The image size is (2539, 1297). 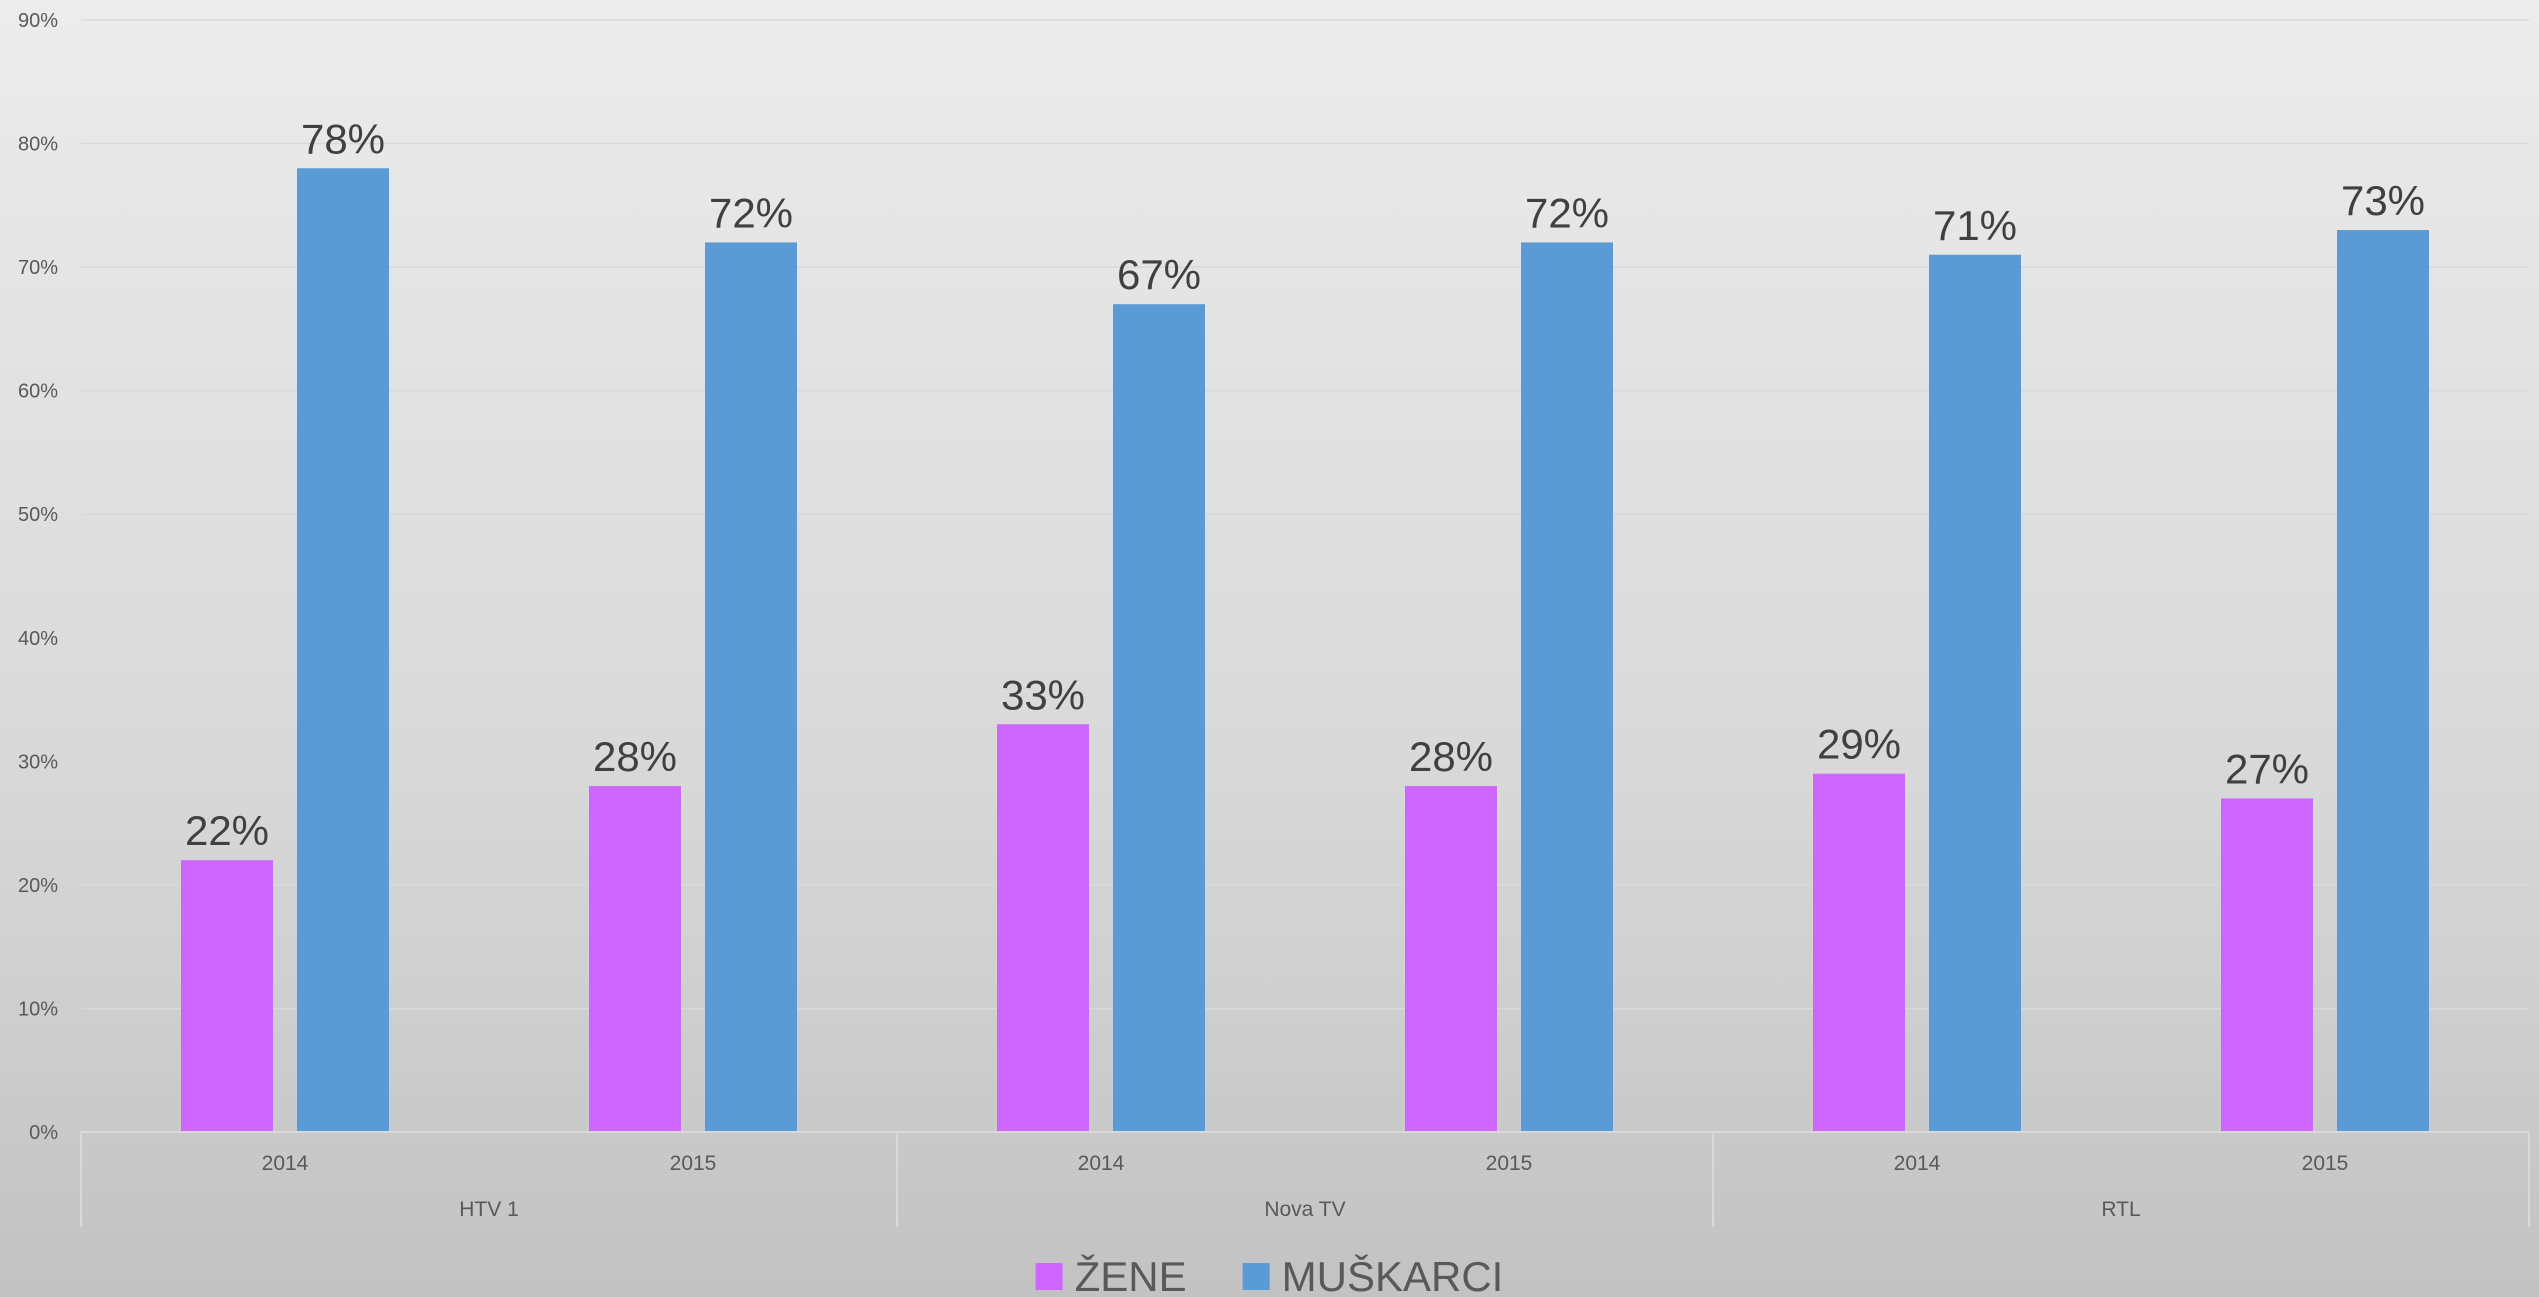 What do you see at coordinates (489, 1209) in the screenshot?
I see `group-label: HTV 1` at bounding box center [489, 1209].